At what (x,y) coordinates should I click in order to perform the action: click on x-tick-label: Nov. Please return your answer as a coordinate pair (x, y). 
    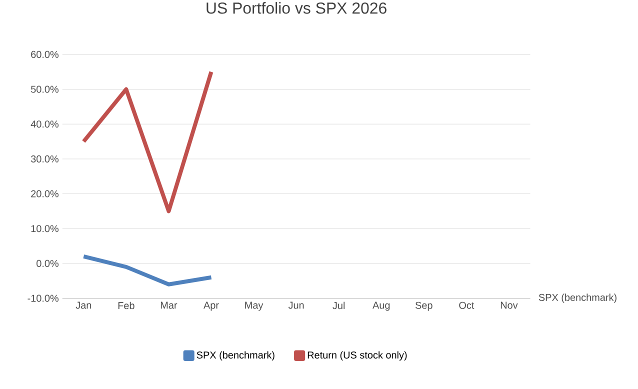
    Looking at the image, I should click on (509, 305).